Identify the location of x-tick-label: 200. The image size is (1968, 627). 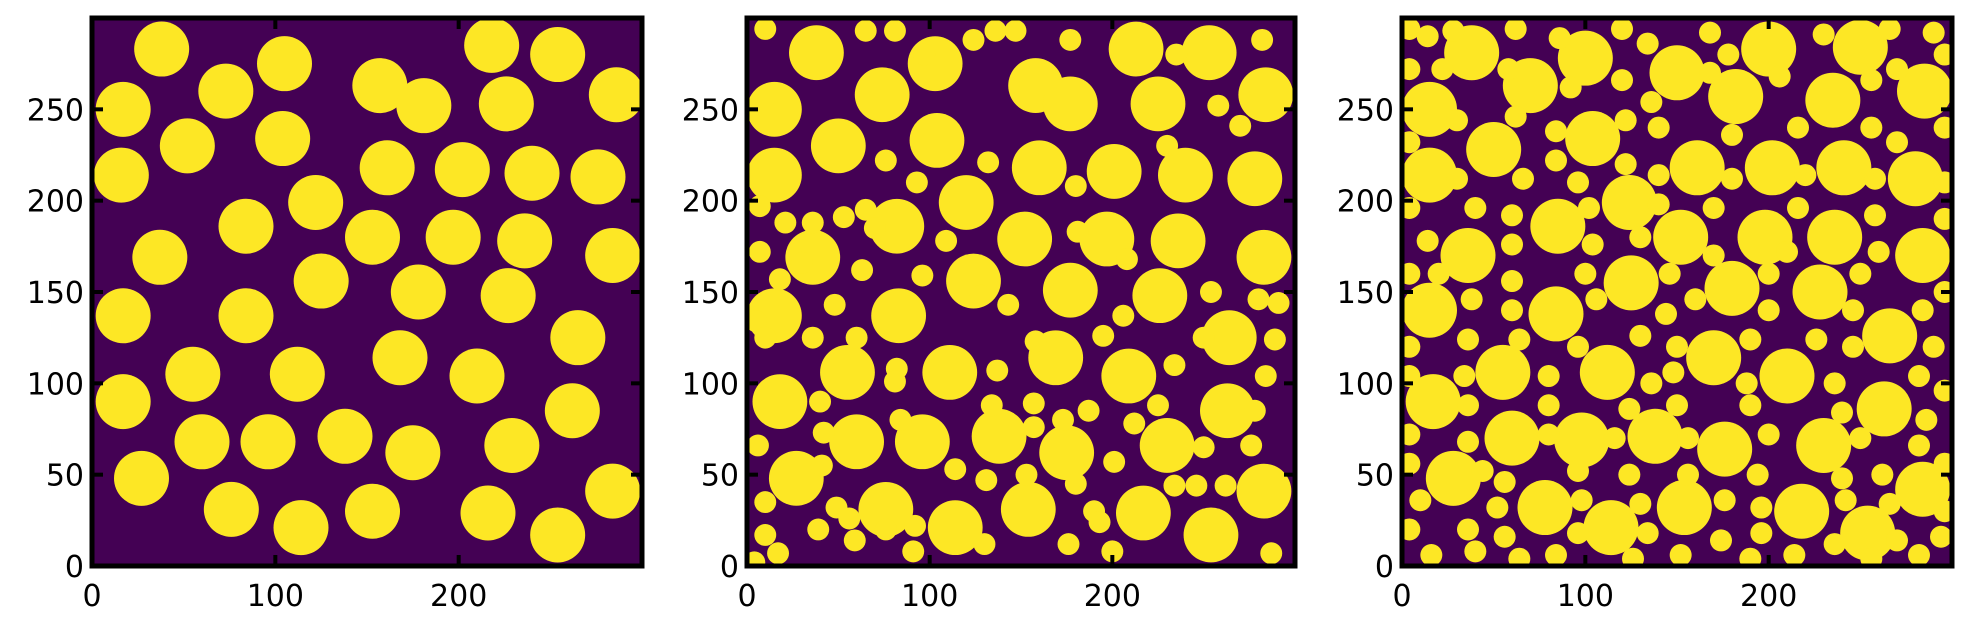
(458, 596).